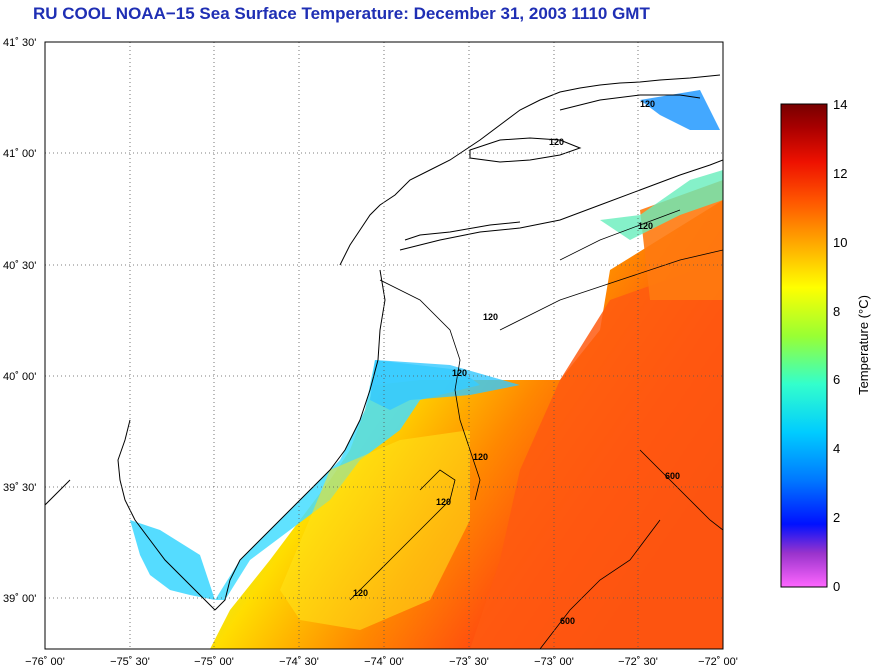  Describe the element at coordinates (45, 662) in the screenshot. I see `lon-tick-label: −76˚ 00'` at that location.